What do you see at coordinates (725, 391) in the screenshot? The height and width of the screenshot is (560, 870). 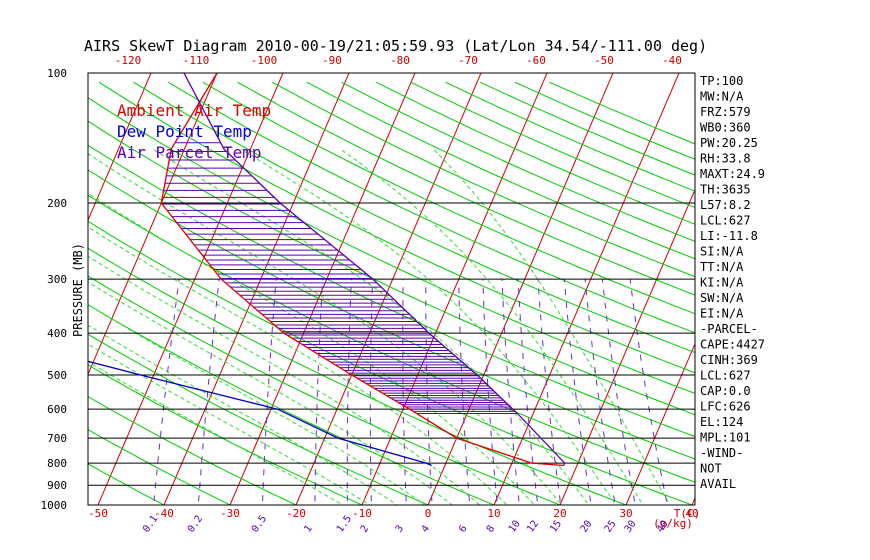 I see `index-value: CAP:0.0` at bounding box center [725, 391].